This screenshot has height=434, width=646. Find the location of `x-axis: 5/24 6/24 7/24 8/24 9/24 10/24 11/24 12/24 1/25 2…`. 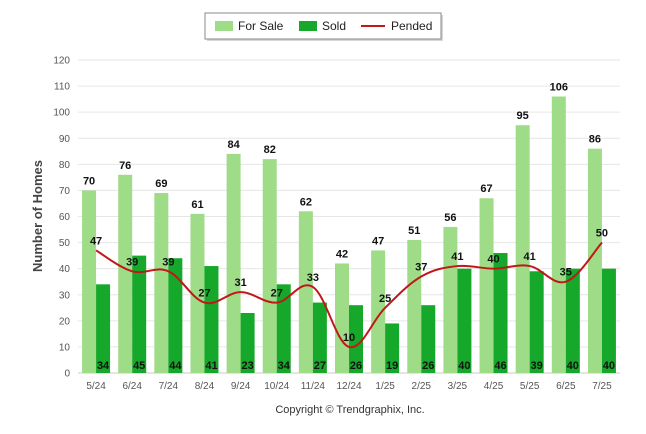

x-axis: 5/24 6/24 7/24 8/24 9/24 10/24 11/24 12/24 1/25 2… is located at coordinates (349, 386).